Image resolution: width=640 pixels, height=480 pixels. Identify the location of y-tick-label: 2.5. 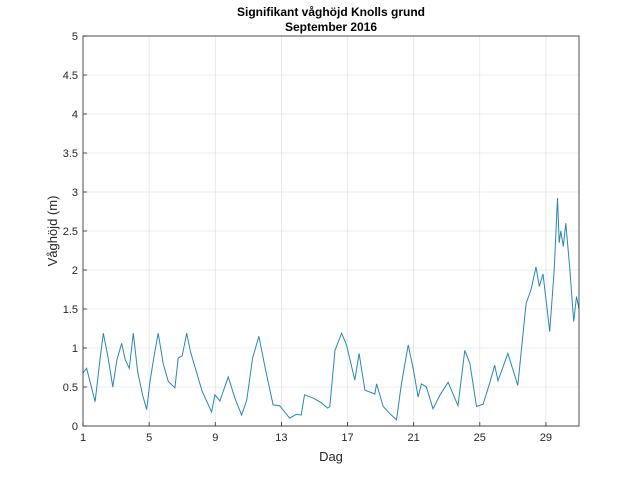
(70, 232).